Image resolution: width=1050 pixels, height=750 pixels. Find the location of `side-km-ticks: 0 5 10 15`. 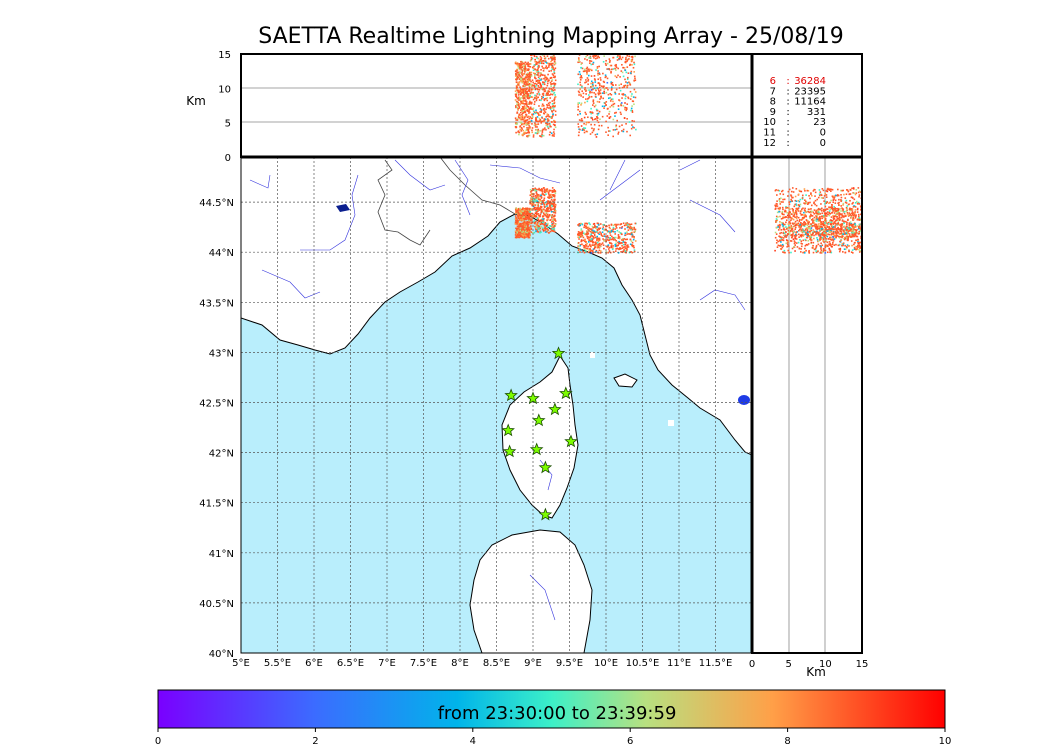

side-km-ticks: 0 5 10 15 is located at coordinates (809, 664).